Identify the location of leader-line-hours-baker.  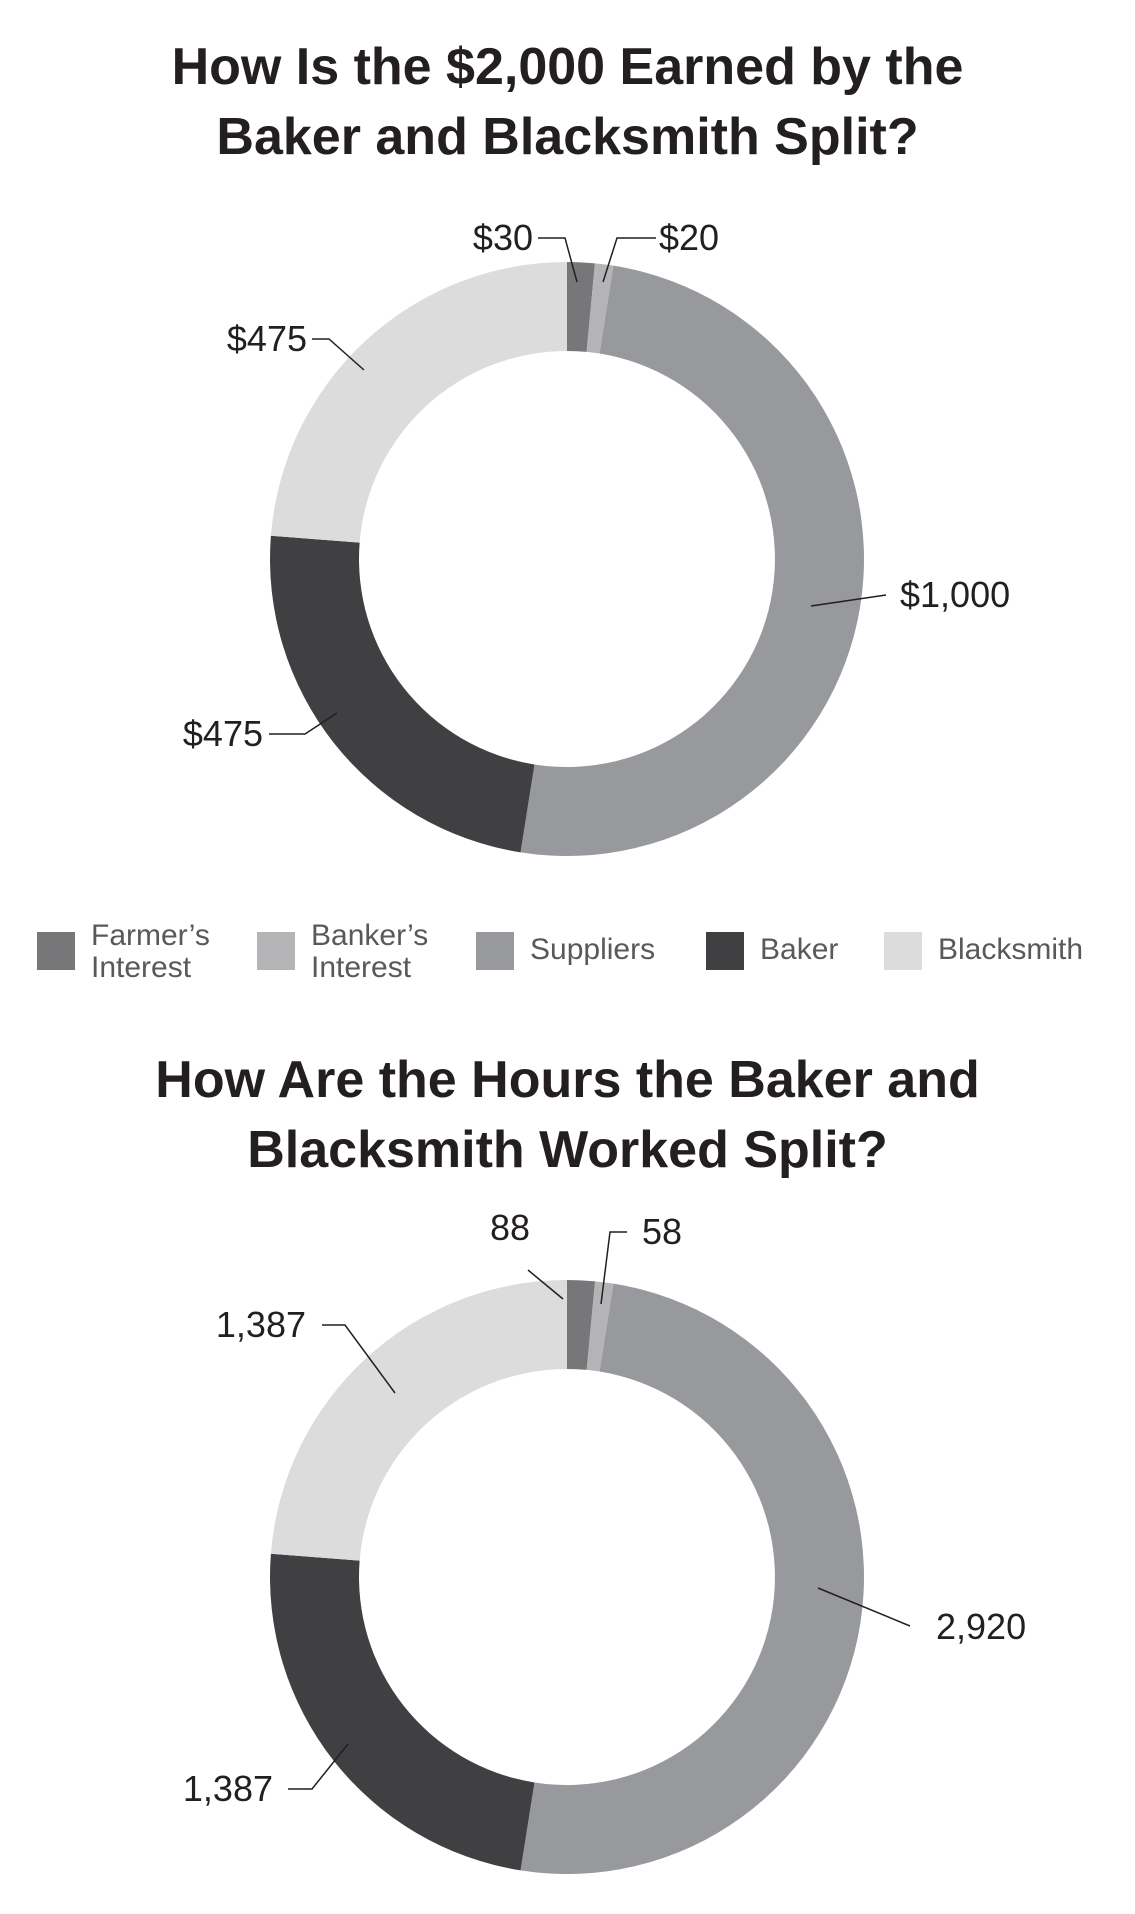
(318, 1766).